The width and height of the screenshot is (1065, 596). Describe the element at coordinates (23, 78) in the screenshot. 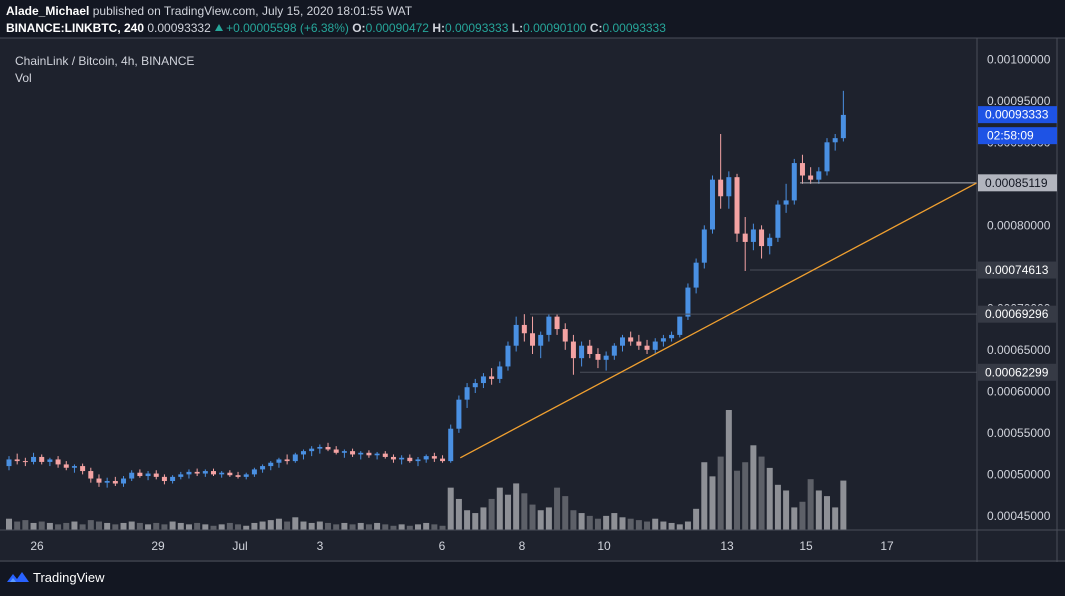

I see `volume-label: Vol` at that location.